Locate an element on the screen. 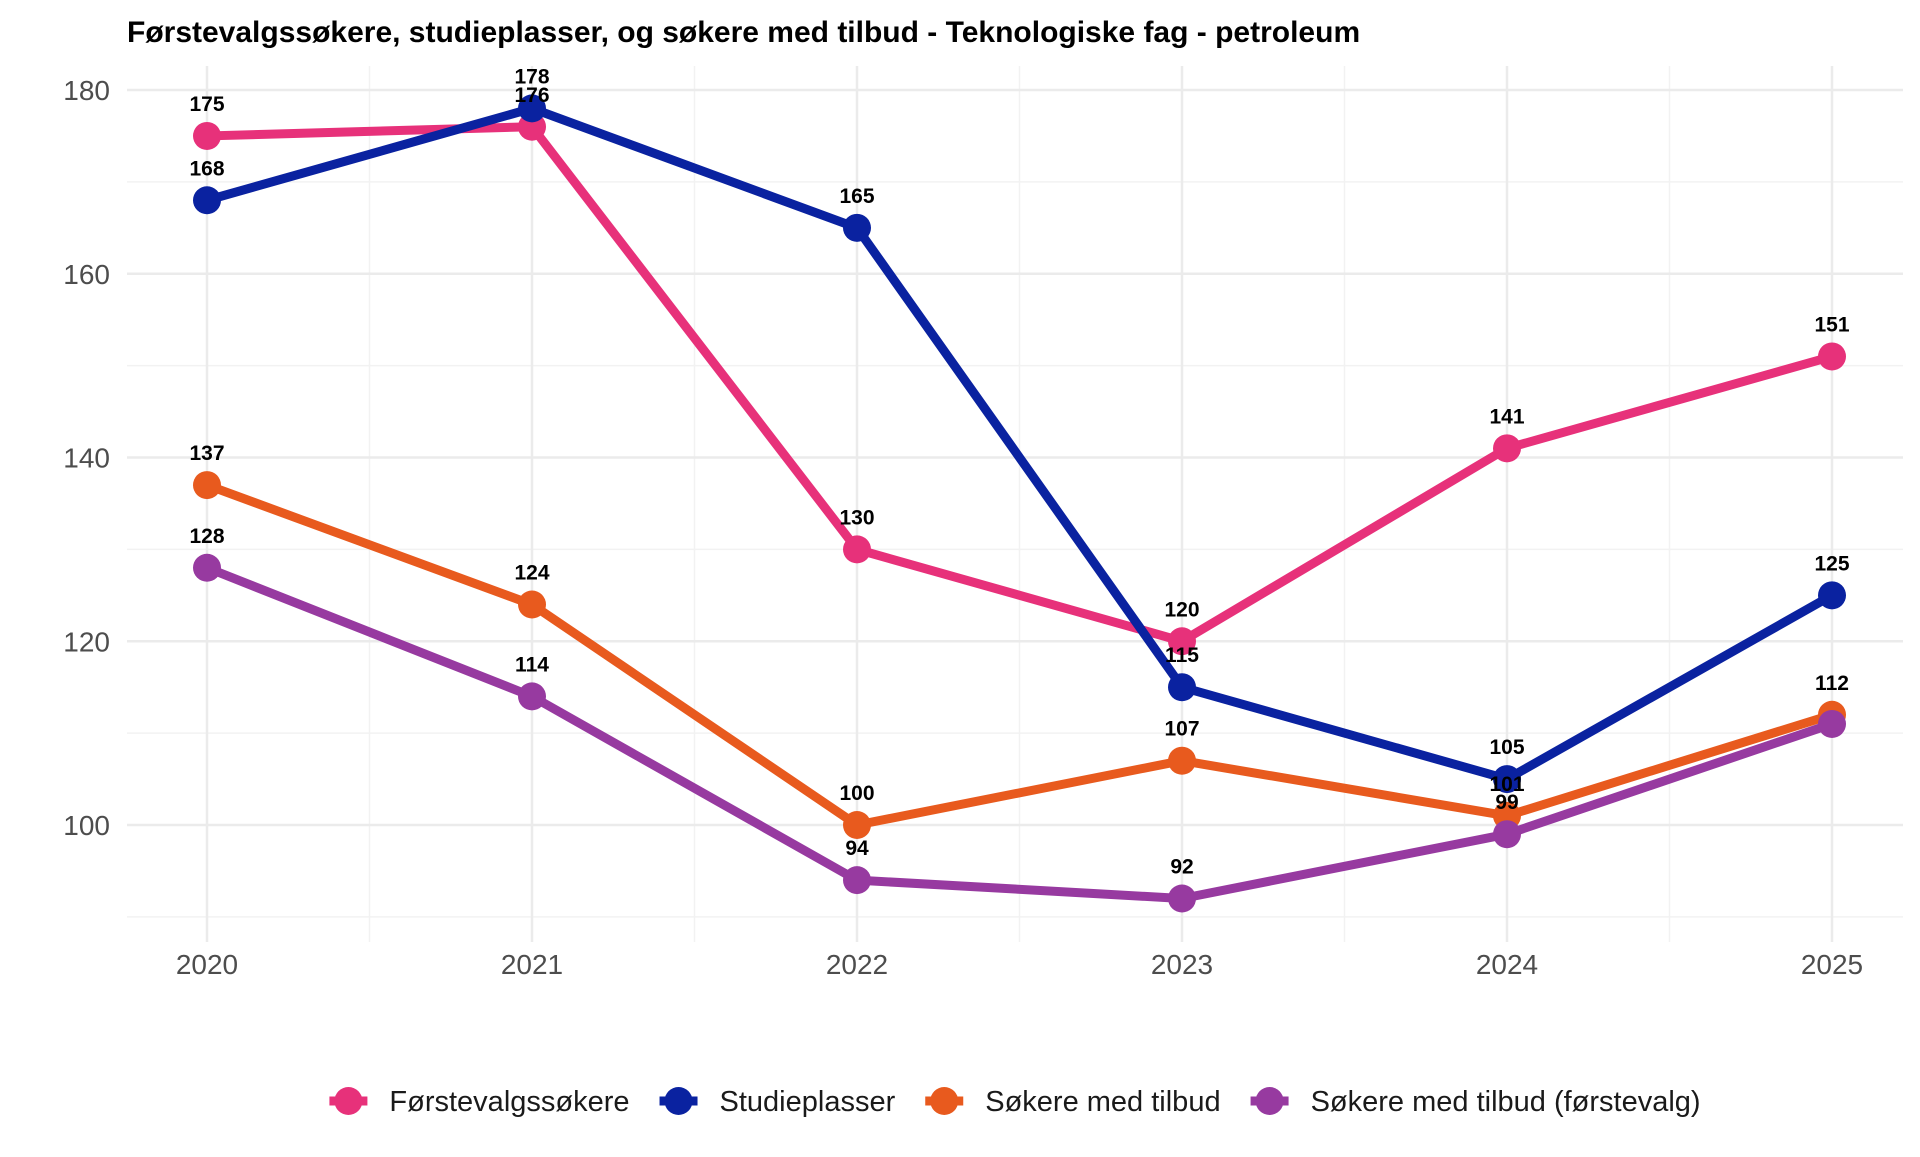 The image size is (1920, 1157). data-label-forstevalgssokere: 175 is located at coordinates (206, 104).